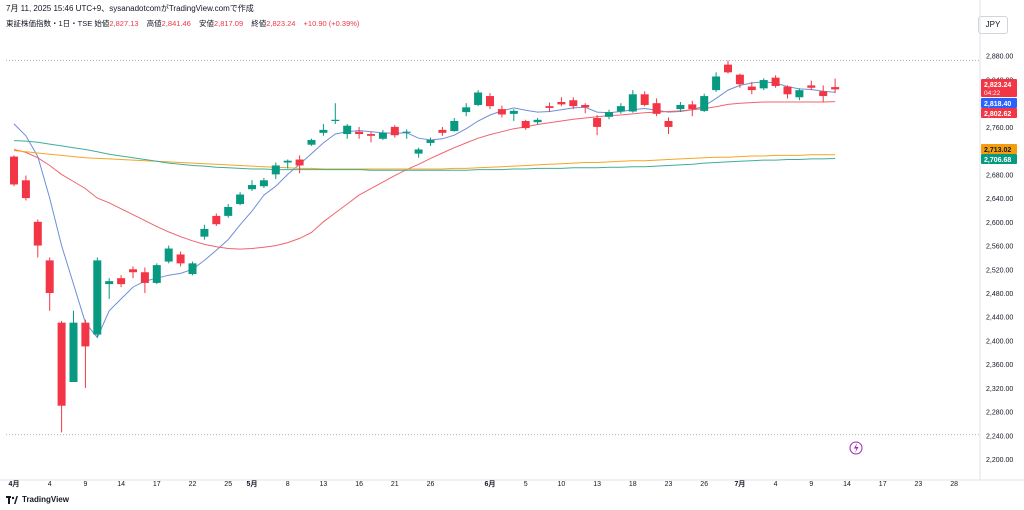  What do you see at coordinates (228, 484) in the screenshot?
I see `x-tick-label: 25` at bounding box center [228, 484].